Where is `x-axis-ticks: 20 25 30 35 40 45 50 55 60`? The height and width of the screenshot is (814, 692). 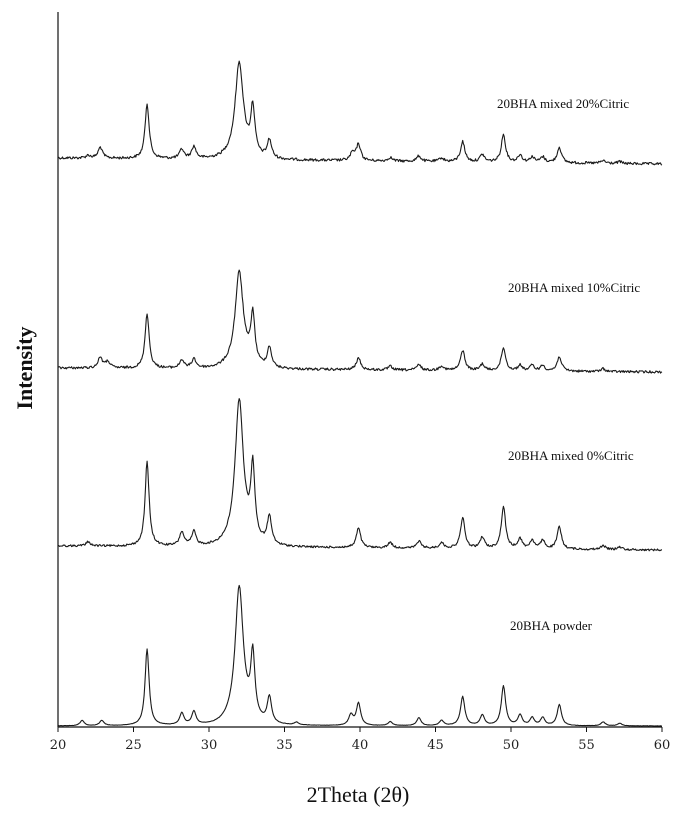 x-axis-ticks: 20 25 30 35 40 45 50 55 60 is located at coordinates (360, 740).